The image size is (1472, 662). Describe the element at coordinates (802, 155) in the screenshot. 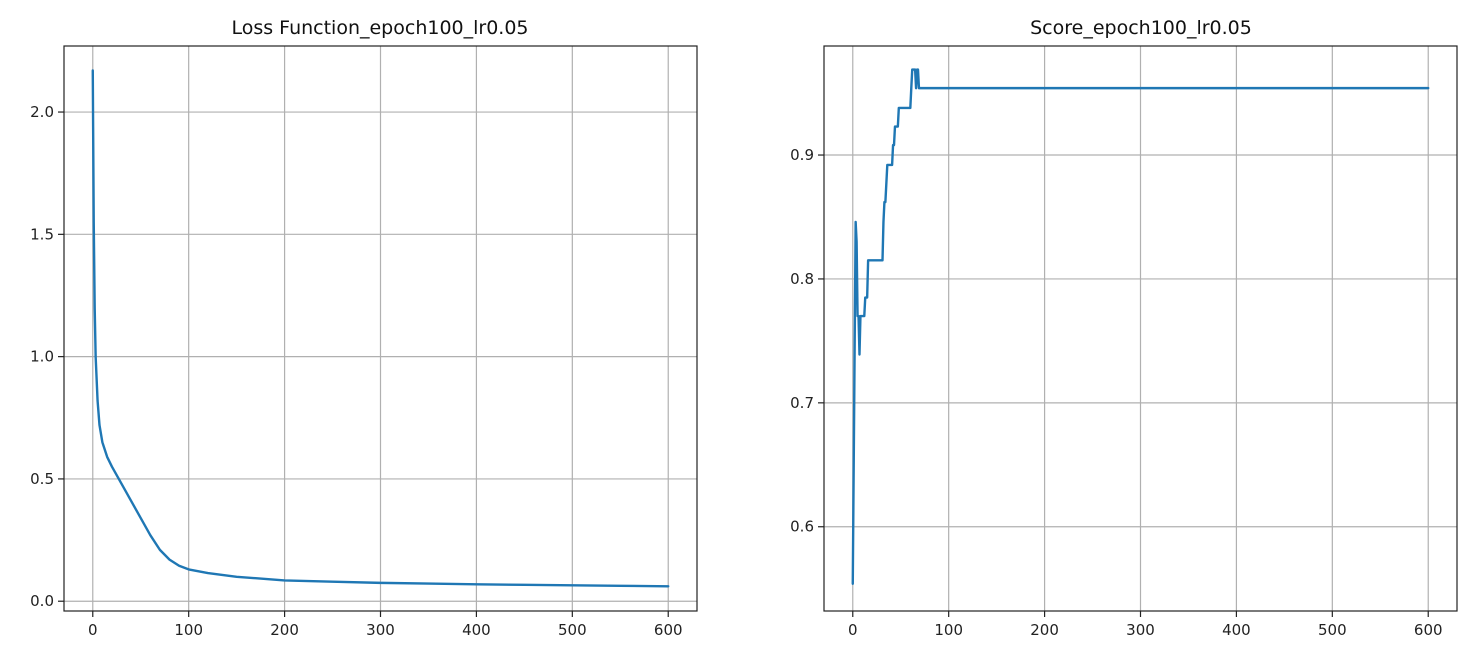

I see `y-tick-label: 0.9` at that location.